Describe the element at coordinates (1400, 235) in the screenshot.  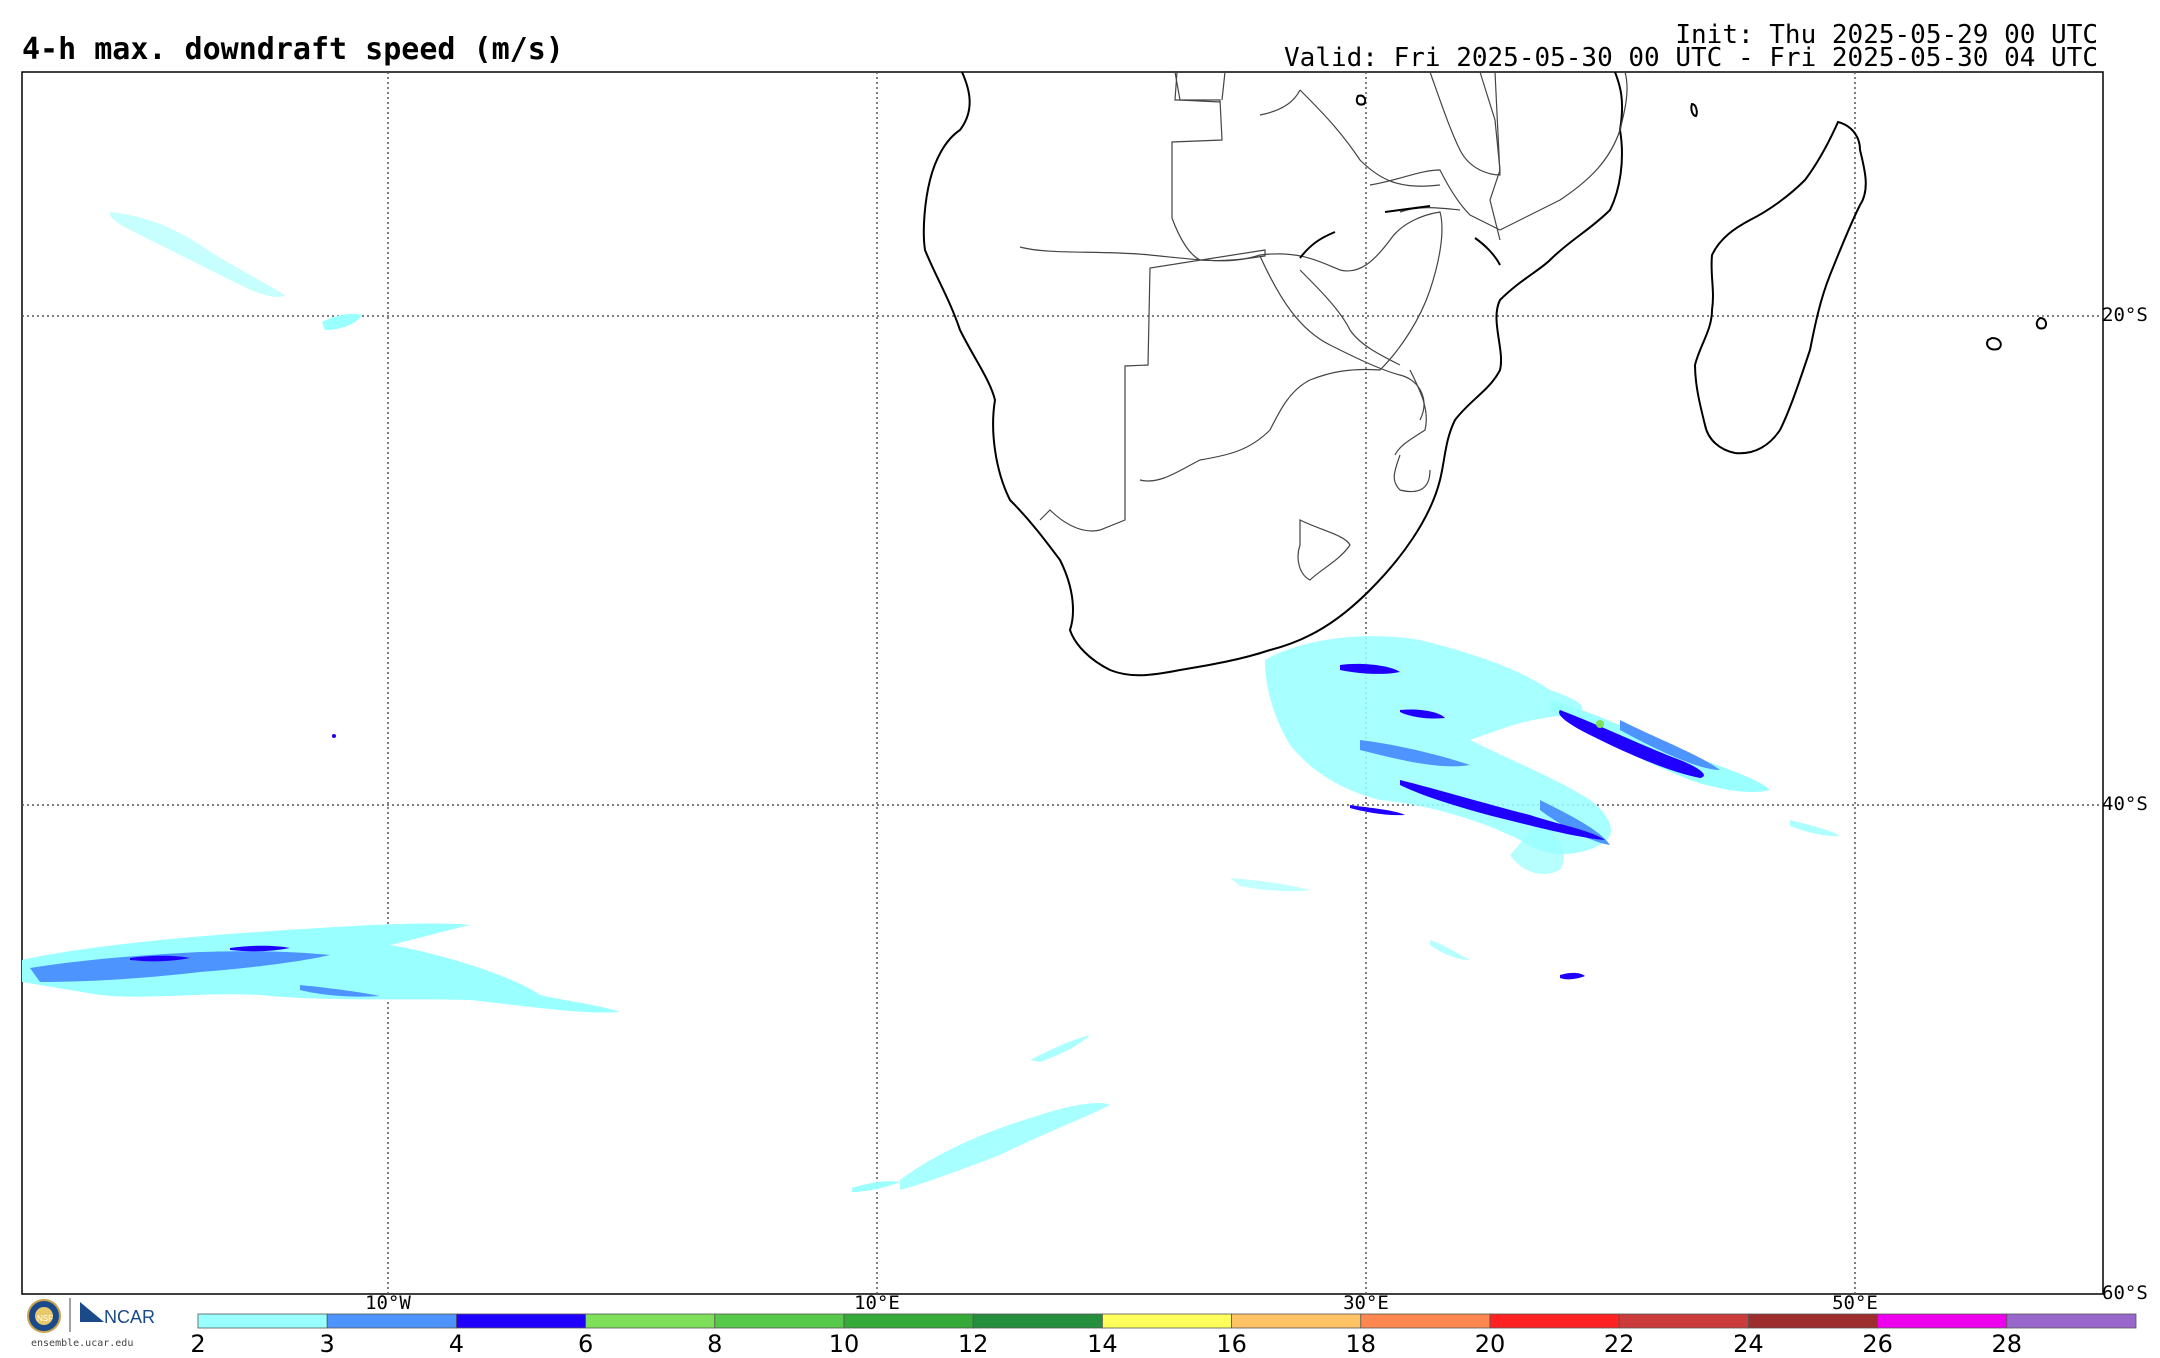
I see `lakes` at that location.